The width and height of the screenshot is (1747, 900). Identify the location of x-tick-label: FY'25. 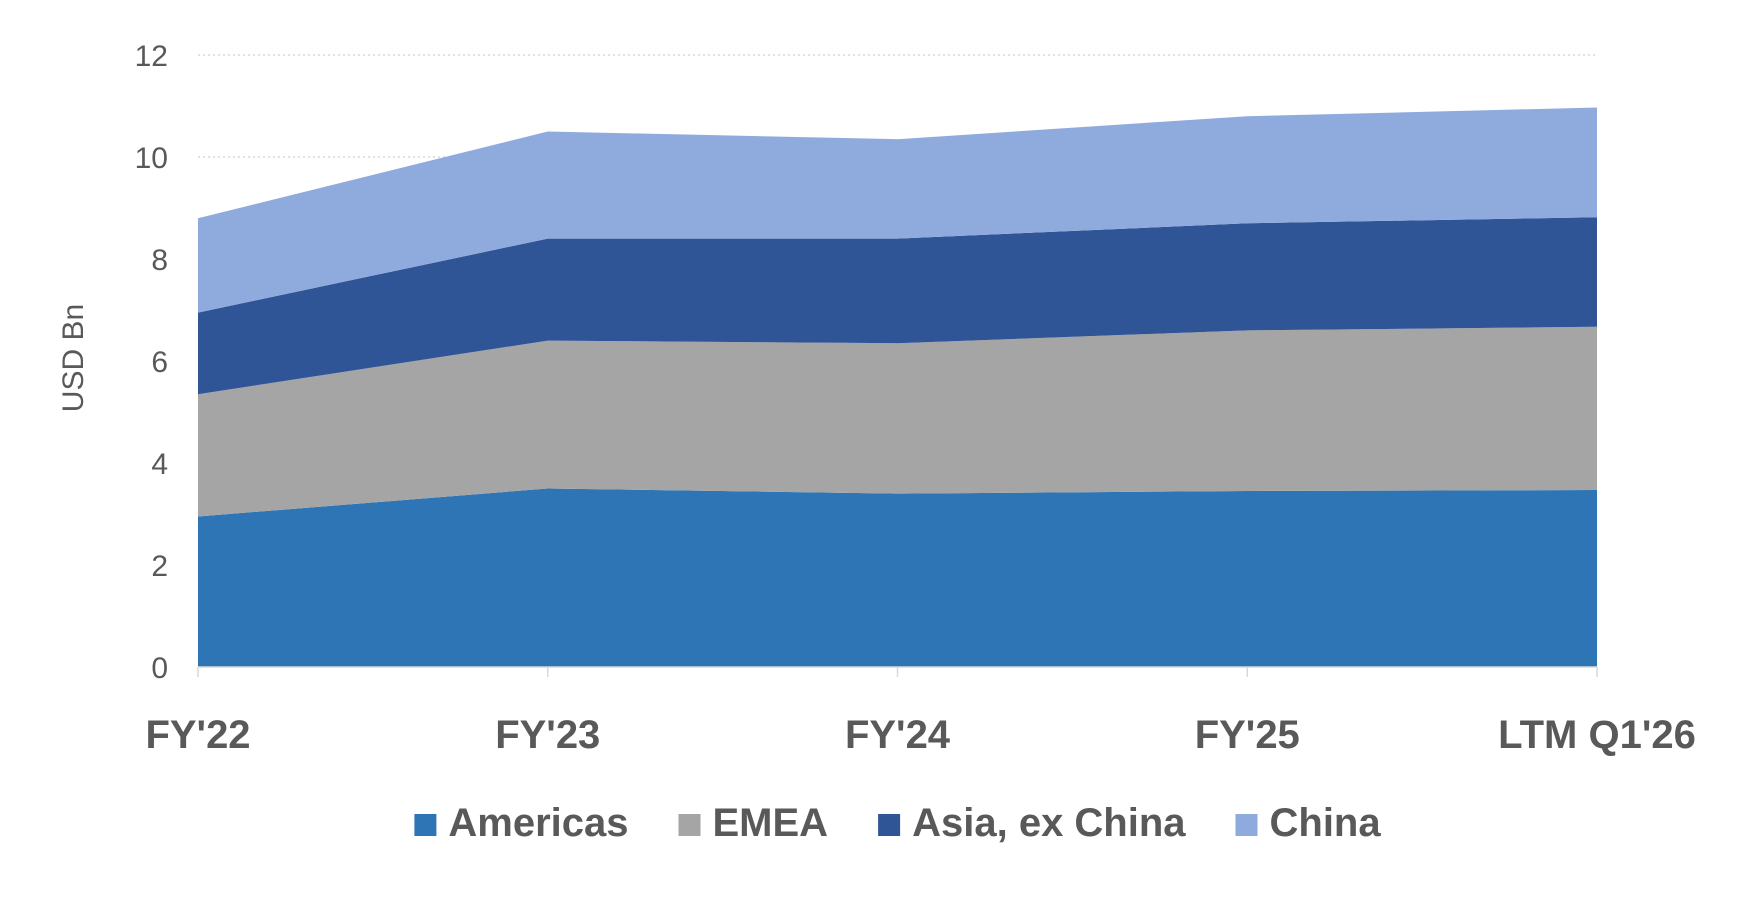
(1247, 735).